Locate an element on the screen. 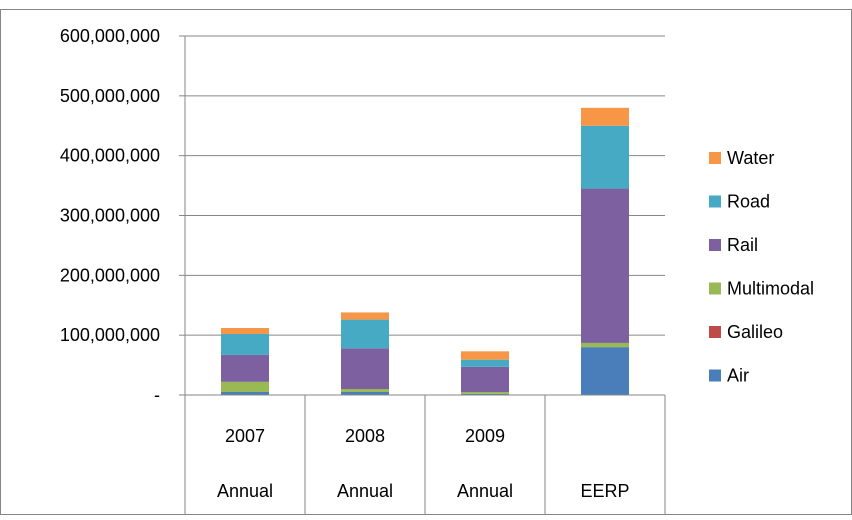 This screenshot has width=852, height=520. legend-swatch-rail is located at coordinates (715, 245).